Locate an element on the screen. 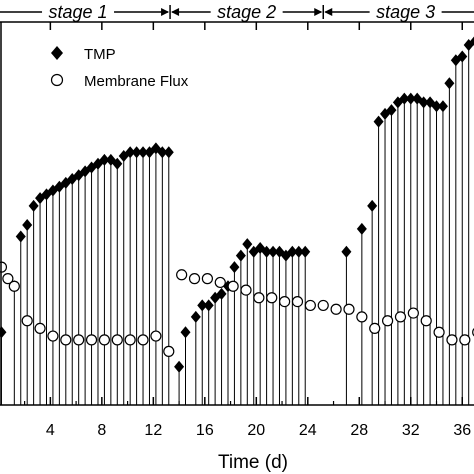  x-tick-label: 12 is located at coordinates (153, 430).